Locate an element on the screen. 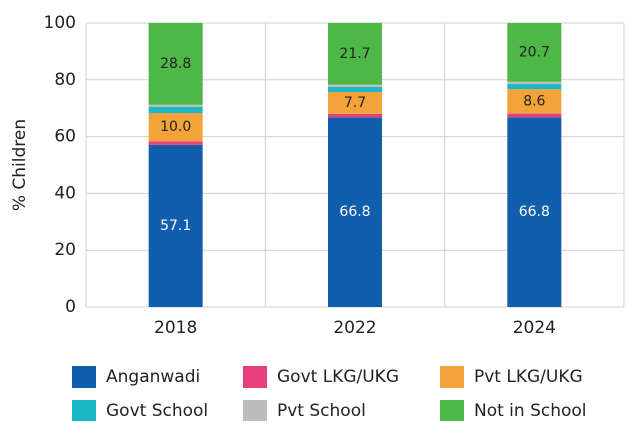 Image resolution: width=629 pixels, height=425 pixels. data-label: 57.1 is located at coordinates (175, 226).